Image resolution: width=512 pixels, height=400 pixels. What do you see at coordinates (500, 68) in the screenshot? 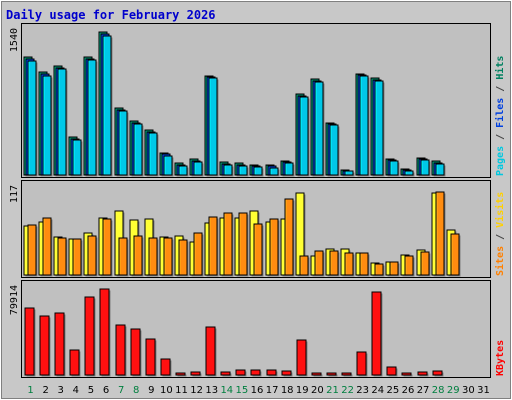
I see `legend-segment: Hits` at bounding box center [500, 68].